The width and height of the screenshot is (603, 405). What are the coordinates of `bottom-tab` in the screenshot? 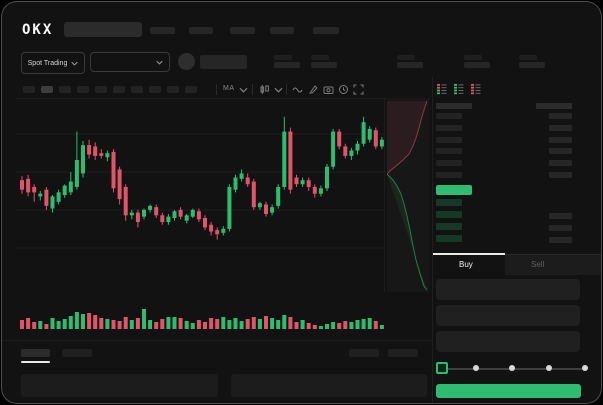 It's located at (77, 353).